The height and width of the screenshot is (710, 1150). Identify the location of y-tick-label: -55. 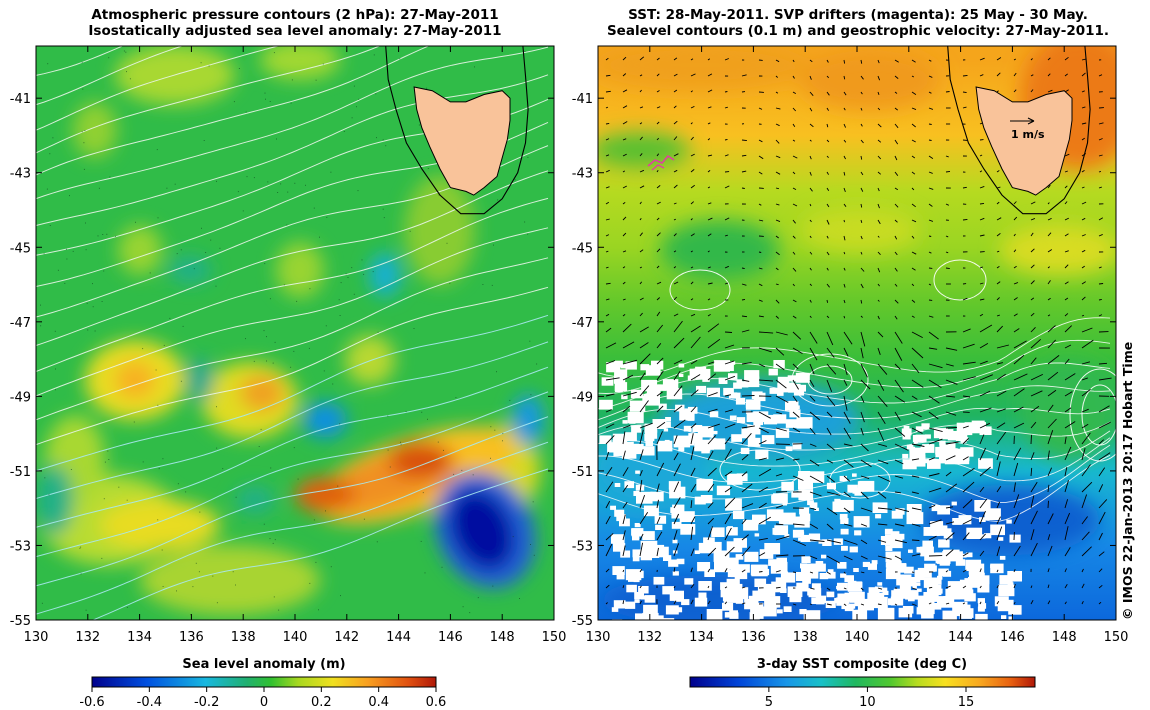
(20, 621).